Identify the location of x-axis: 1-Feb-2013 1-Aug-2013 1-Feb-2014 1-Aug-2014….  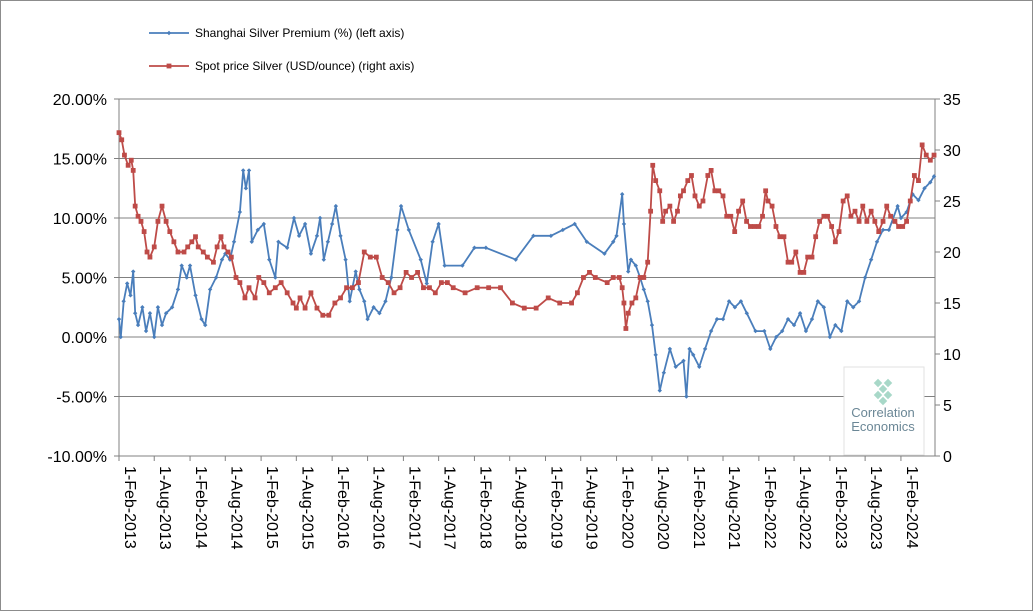
(519, 503).